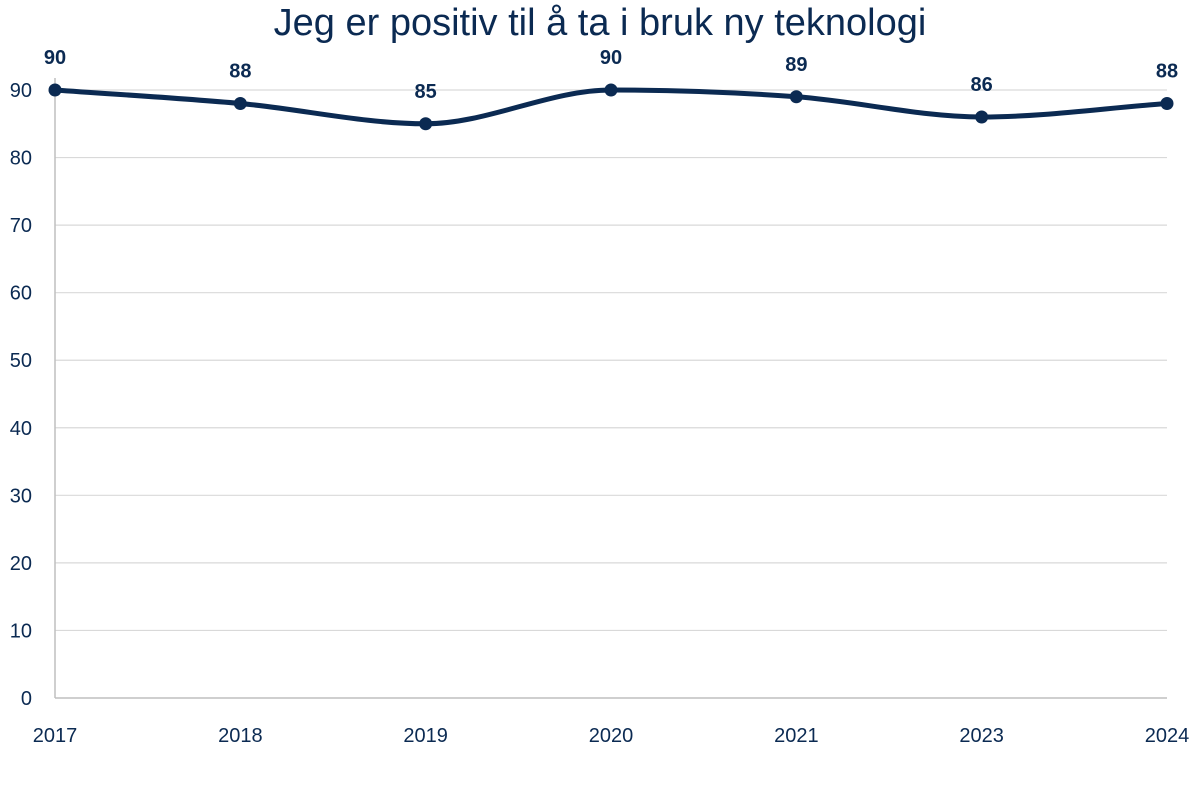 The height and width of the screenshot is (800, 1200). I want to click on y-tick-label: 10, so click(21, 631).